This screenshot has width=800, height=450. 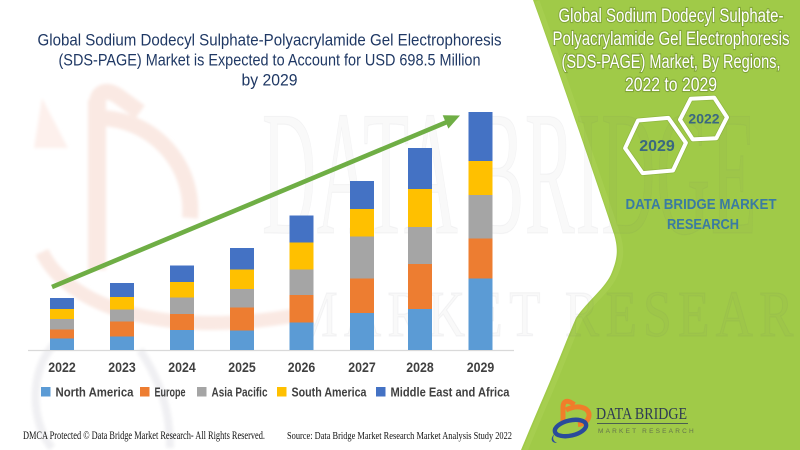 I want to click on svg-text: 2022 to 2029, so click(x=671, y=85).